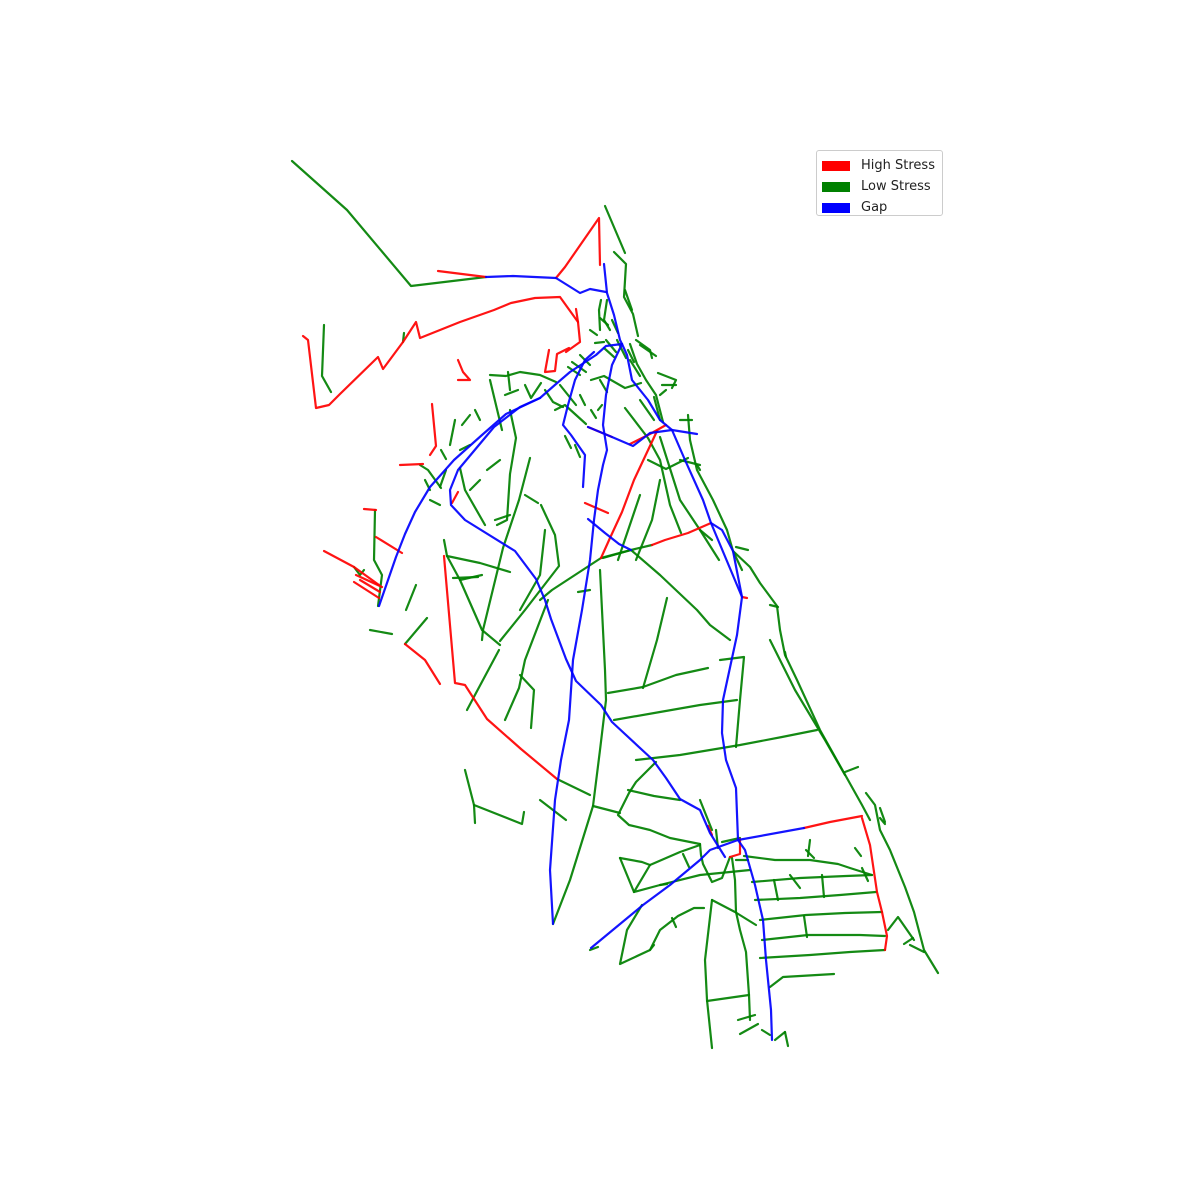 This screenshot has width=1200, height=1200. Describe the element at coordinates (879, 207) in the screenshot. I see `legend-item-gap: Gap` at that location.